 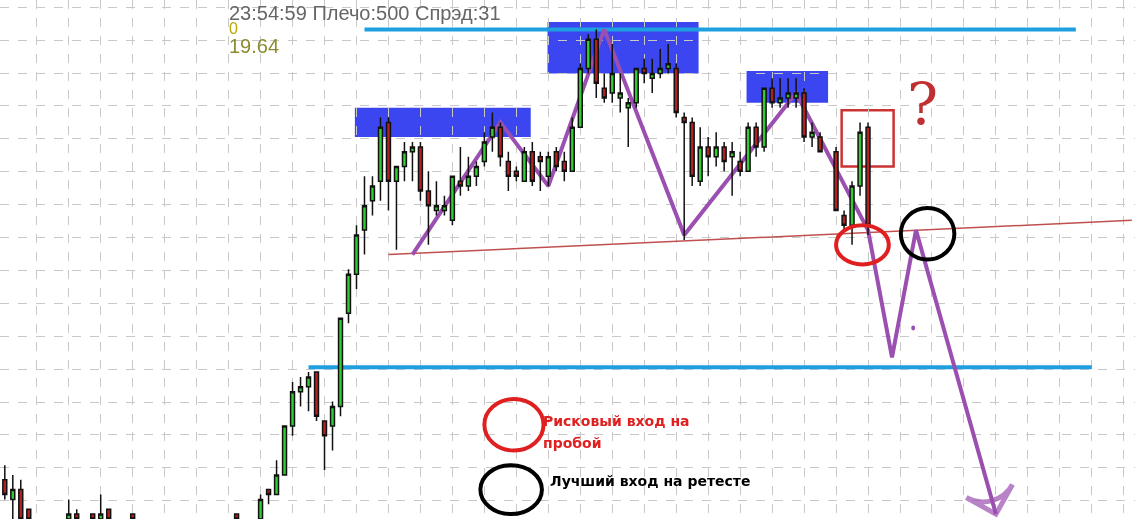 I want to click on annotation: 19.64, so click(x=254, y=46).